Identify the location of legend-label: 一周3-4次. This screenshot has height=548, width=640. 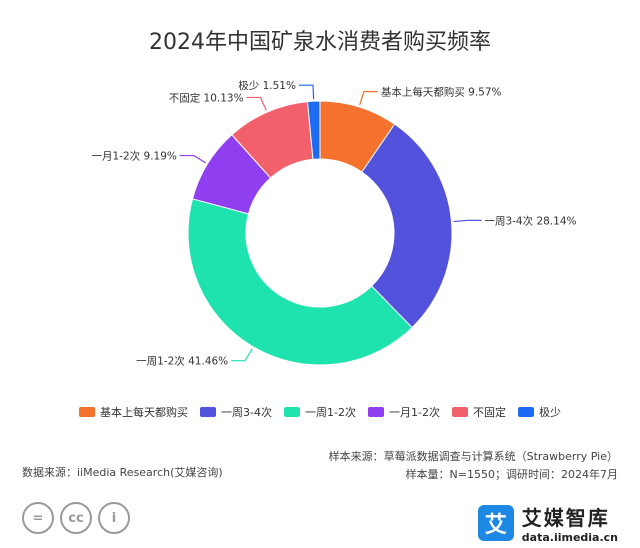
(247, 412).